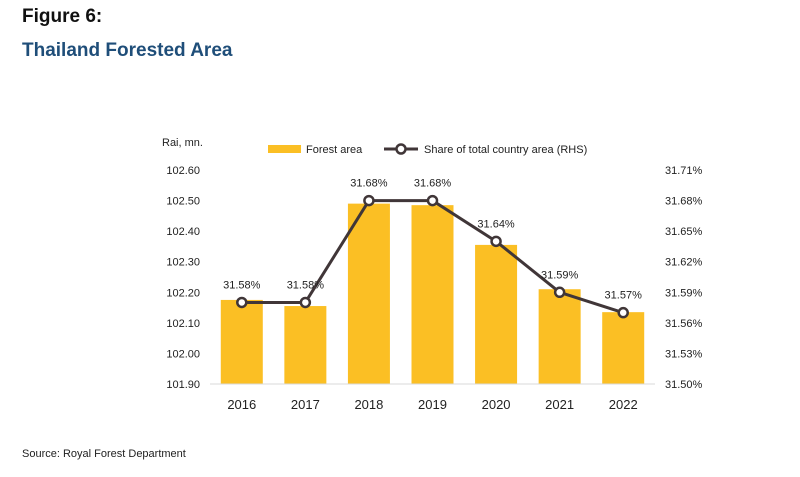  What do you see at coordinates (305, 404) in the screenshot?
I see `x-tick-label: 2017` at bounding box center [305, 404].